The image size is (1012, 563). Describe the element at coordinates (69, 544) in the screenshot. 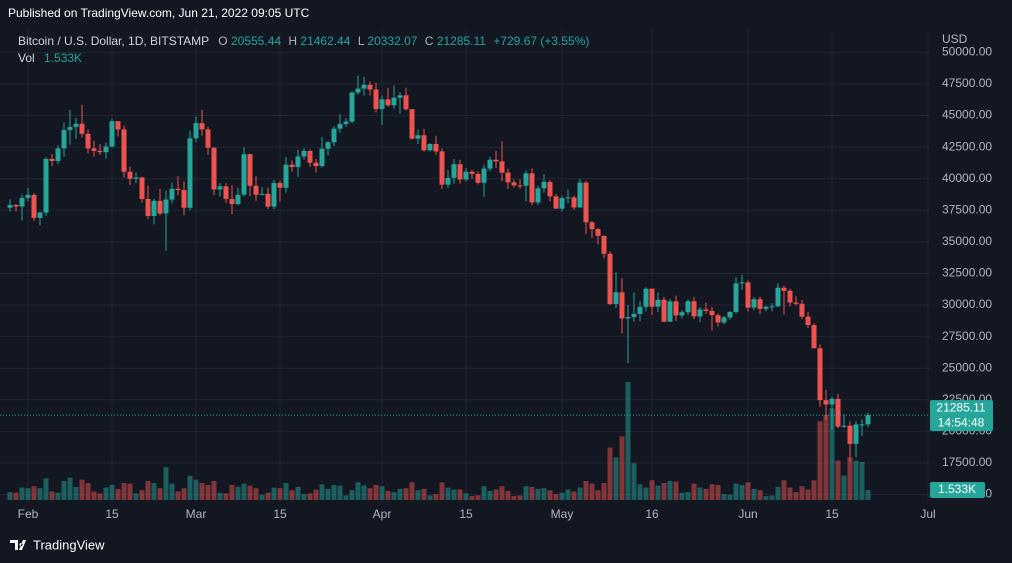

I see `brand-name: TradingView` at that location.